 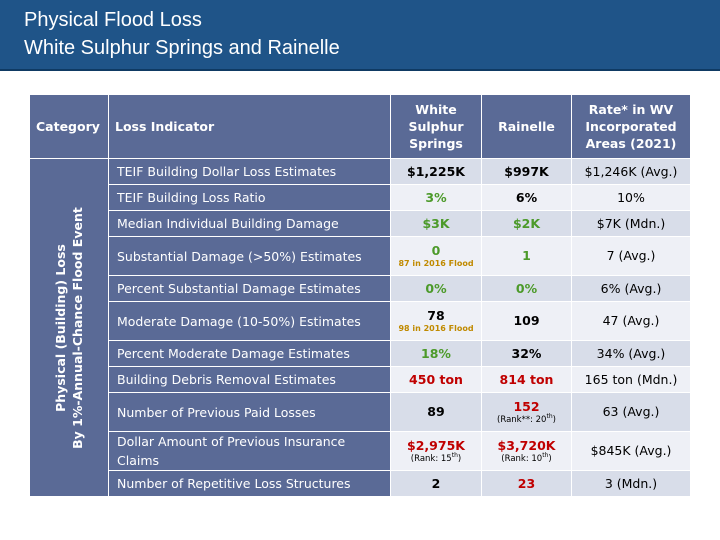 I want to click on wss-cell: 0%, so click(x=436, y=288).